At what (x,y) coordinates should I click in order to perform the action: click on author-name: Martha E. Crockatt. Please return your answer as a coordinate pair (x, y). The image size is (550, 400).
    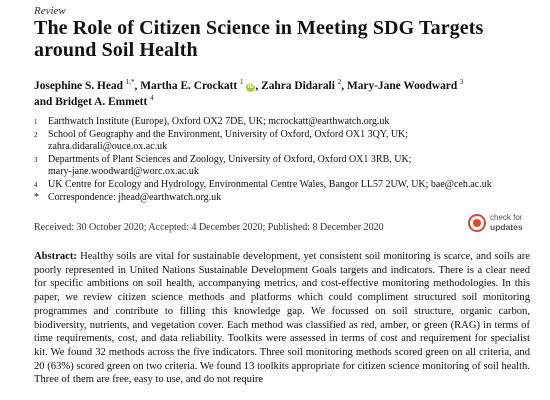
    Looking at the image, I should click on (189, 86).